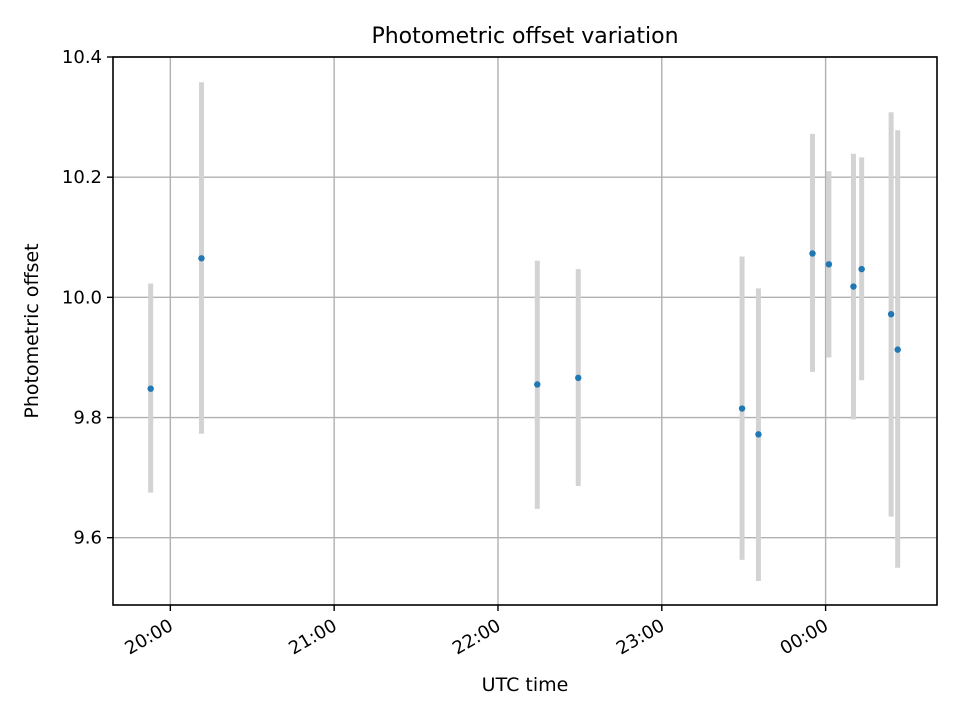  What do you see at coordinates (82, 297) in the screenshot?
I see `y-tick-label: 10.0` at bounding box center [82, 297].